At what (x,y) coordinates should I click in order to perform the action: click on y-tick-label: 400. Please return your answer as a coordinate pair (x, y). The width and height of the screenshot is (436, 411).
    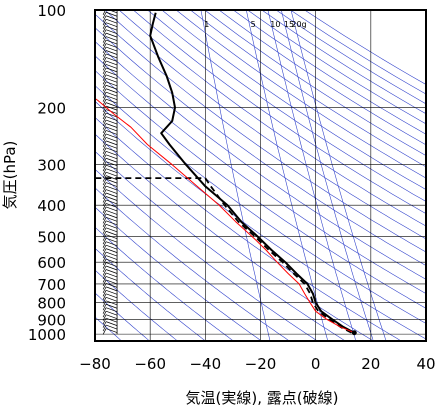
    Looking at the image, I should click on (51, 206).